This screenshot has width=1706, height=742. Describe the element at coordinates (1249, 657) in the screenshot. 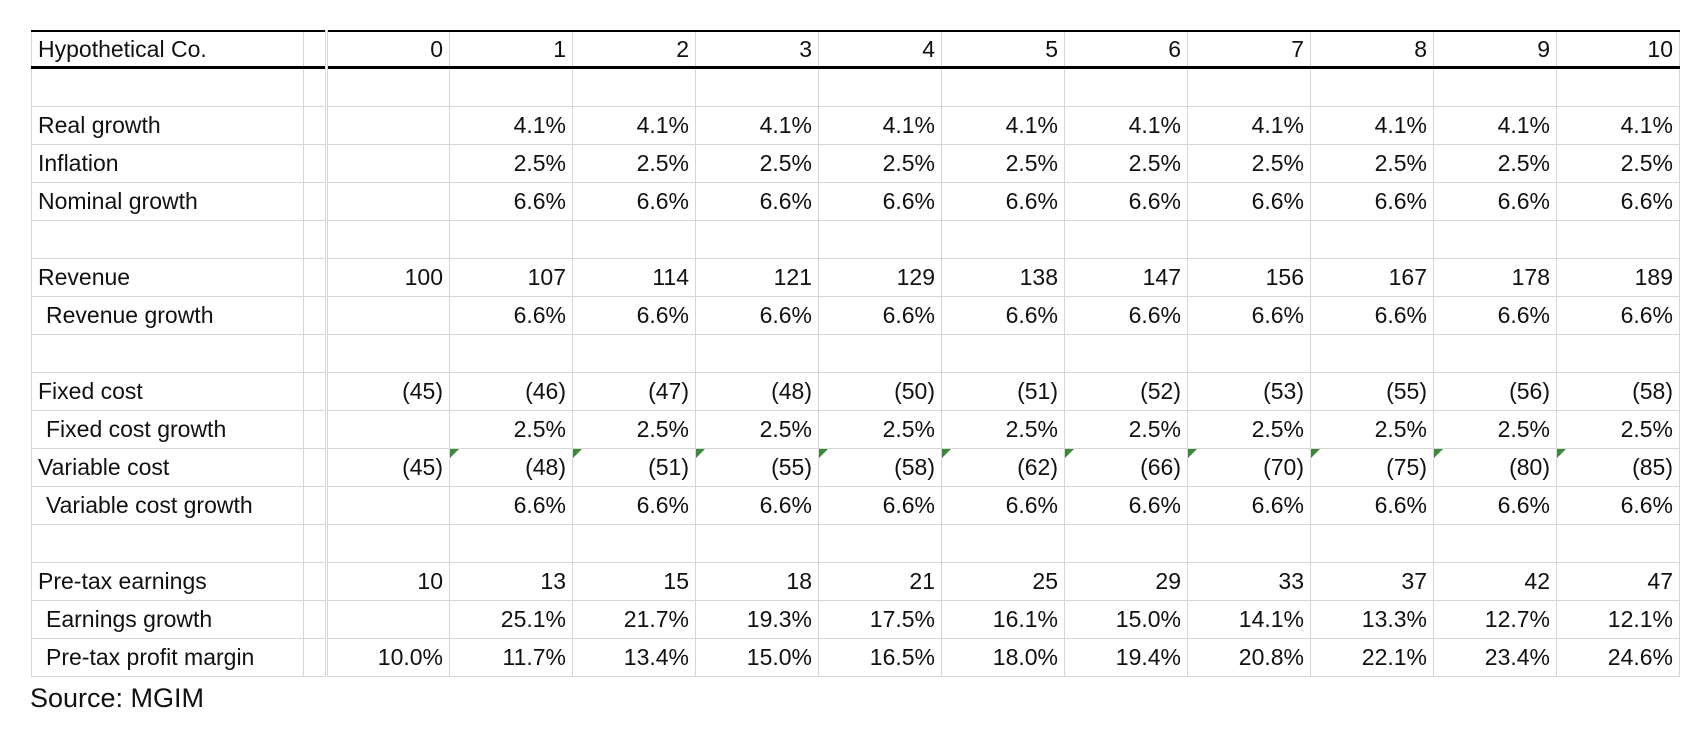

I see `value-cell: 20.8%` at that location.